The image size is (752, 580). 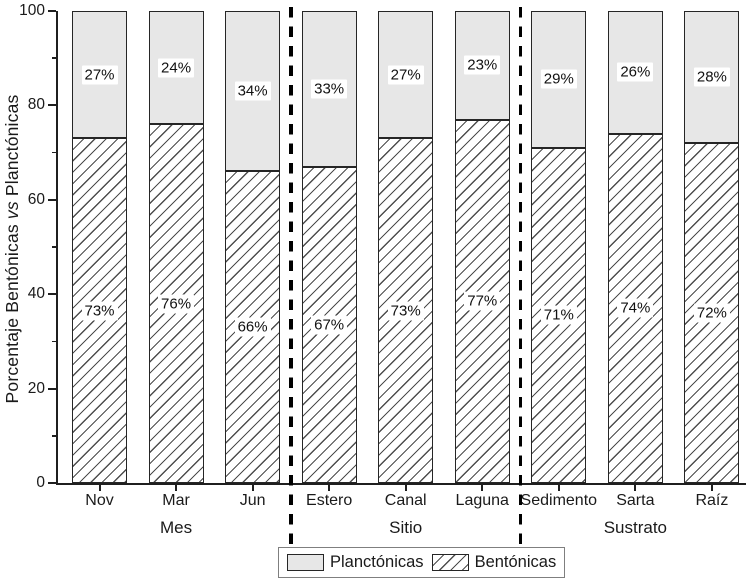 What do you see at coordinates (406, 247) in the screenshot?
I see `bar-Canal: 73% 27%` at bounding box center [406, 247].